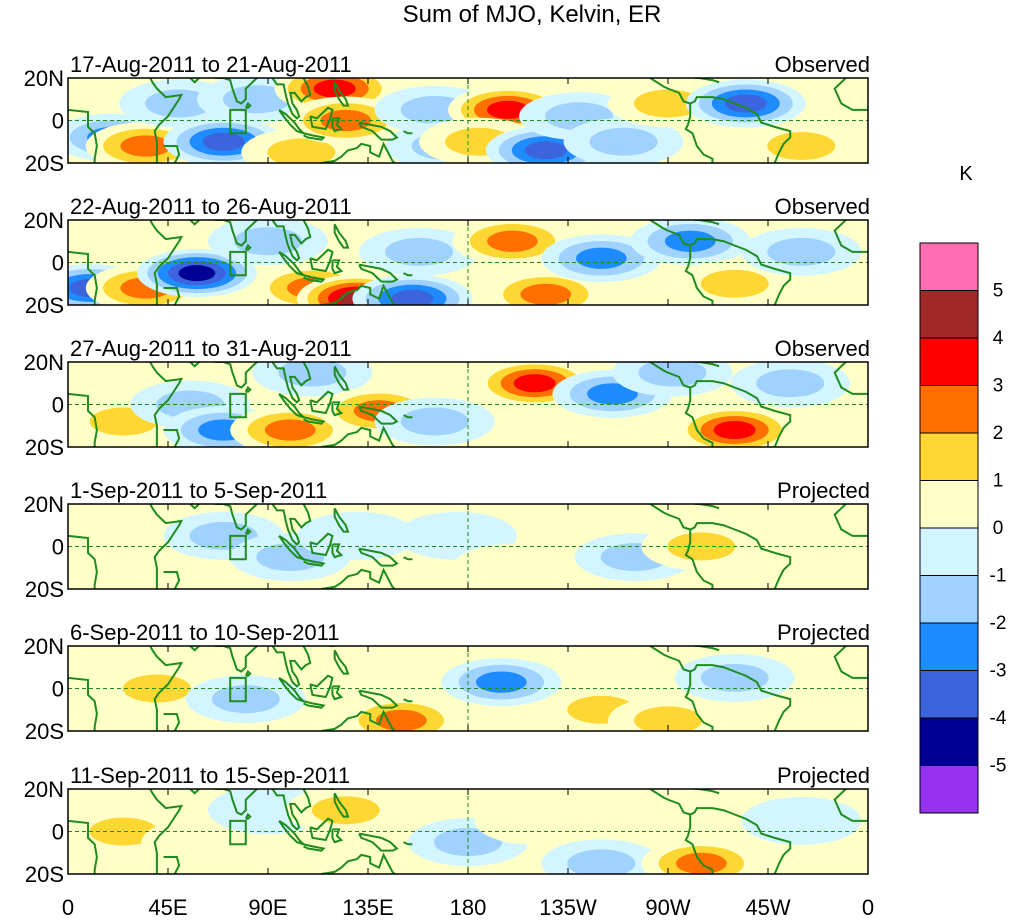  What do you see at coordinates (998, 623) in the screenshot?
I see `colorbar-tick-label: -2` at bounding box center [998, 623].